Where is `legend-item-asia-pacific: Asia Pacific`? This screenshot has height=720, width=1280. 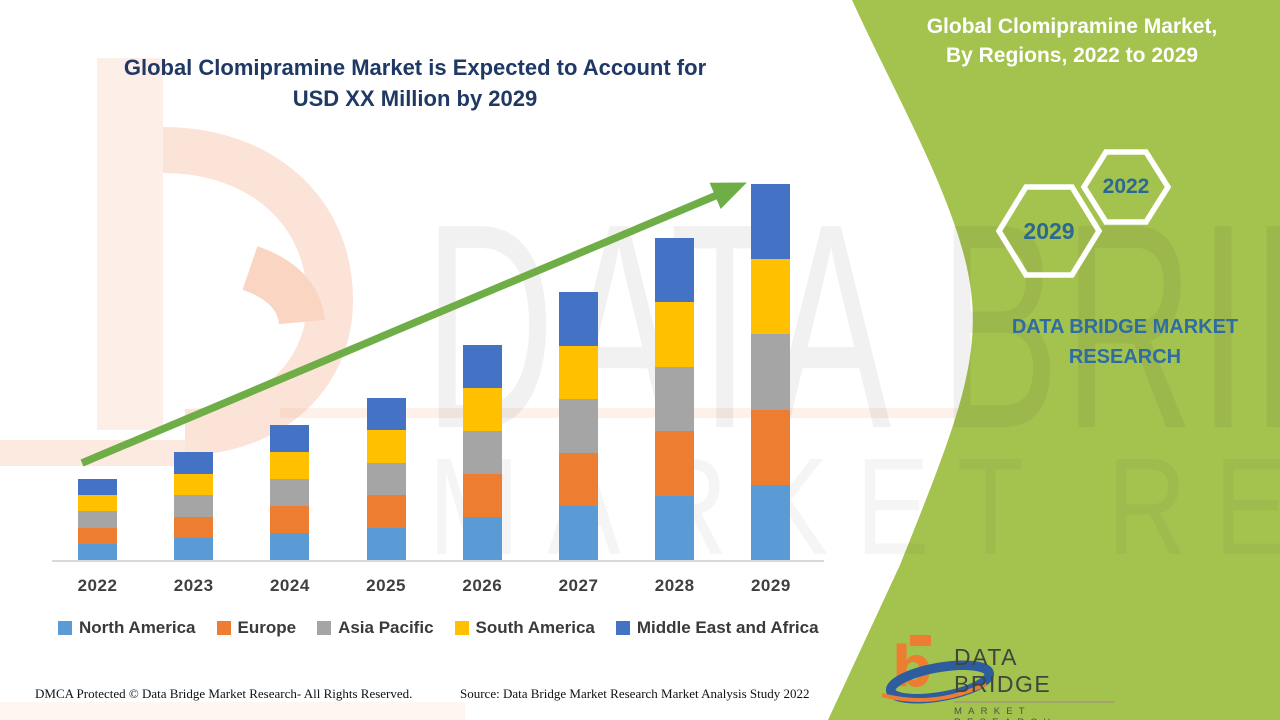 legend-item-asia-pacific: Asia Pacific is located at coordinates (375, 628).